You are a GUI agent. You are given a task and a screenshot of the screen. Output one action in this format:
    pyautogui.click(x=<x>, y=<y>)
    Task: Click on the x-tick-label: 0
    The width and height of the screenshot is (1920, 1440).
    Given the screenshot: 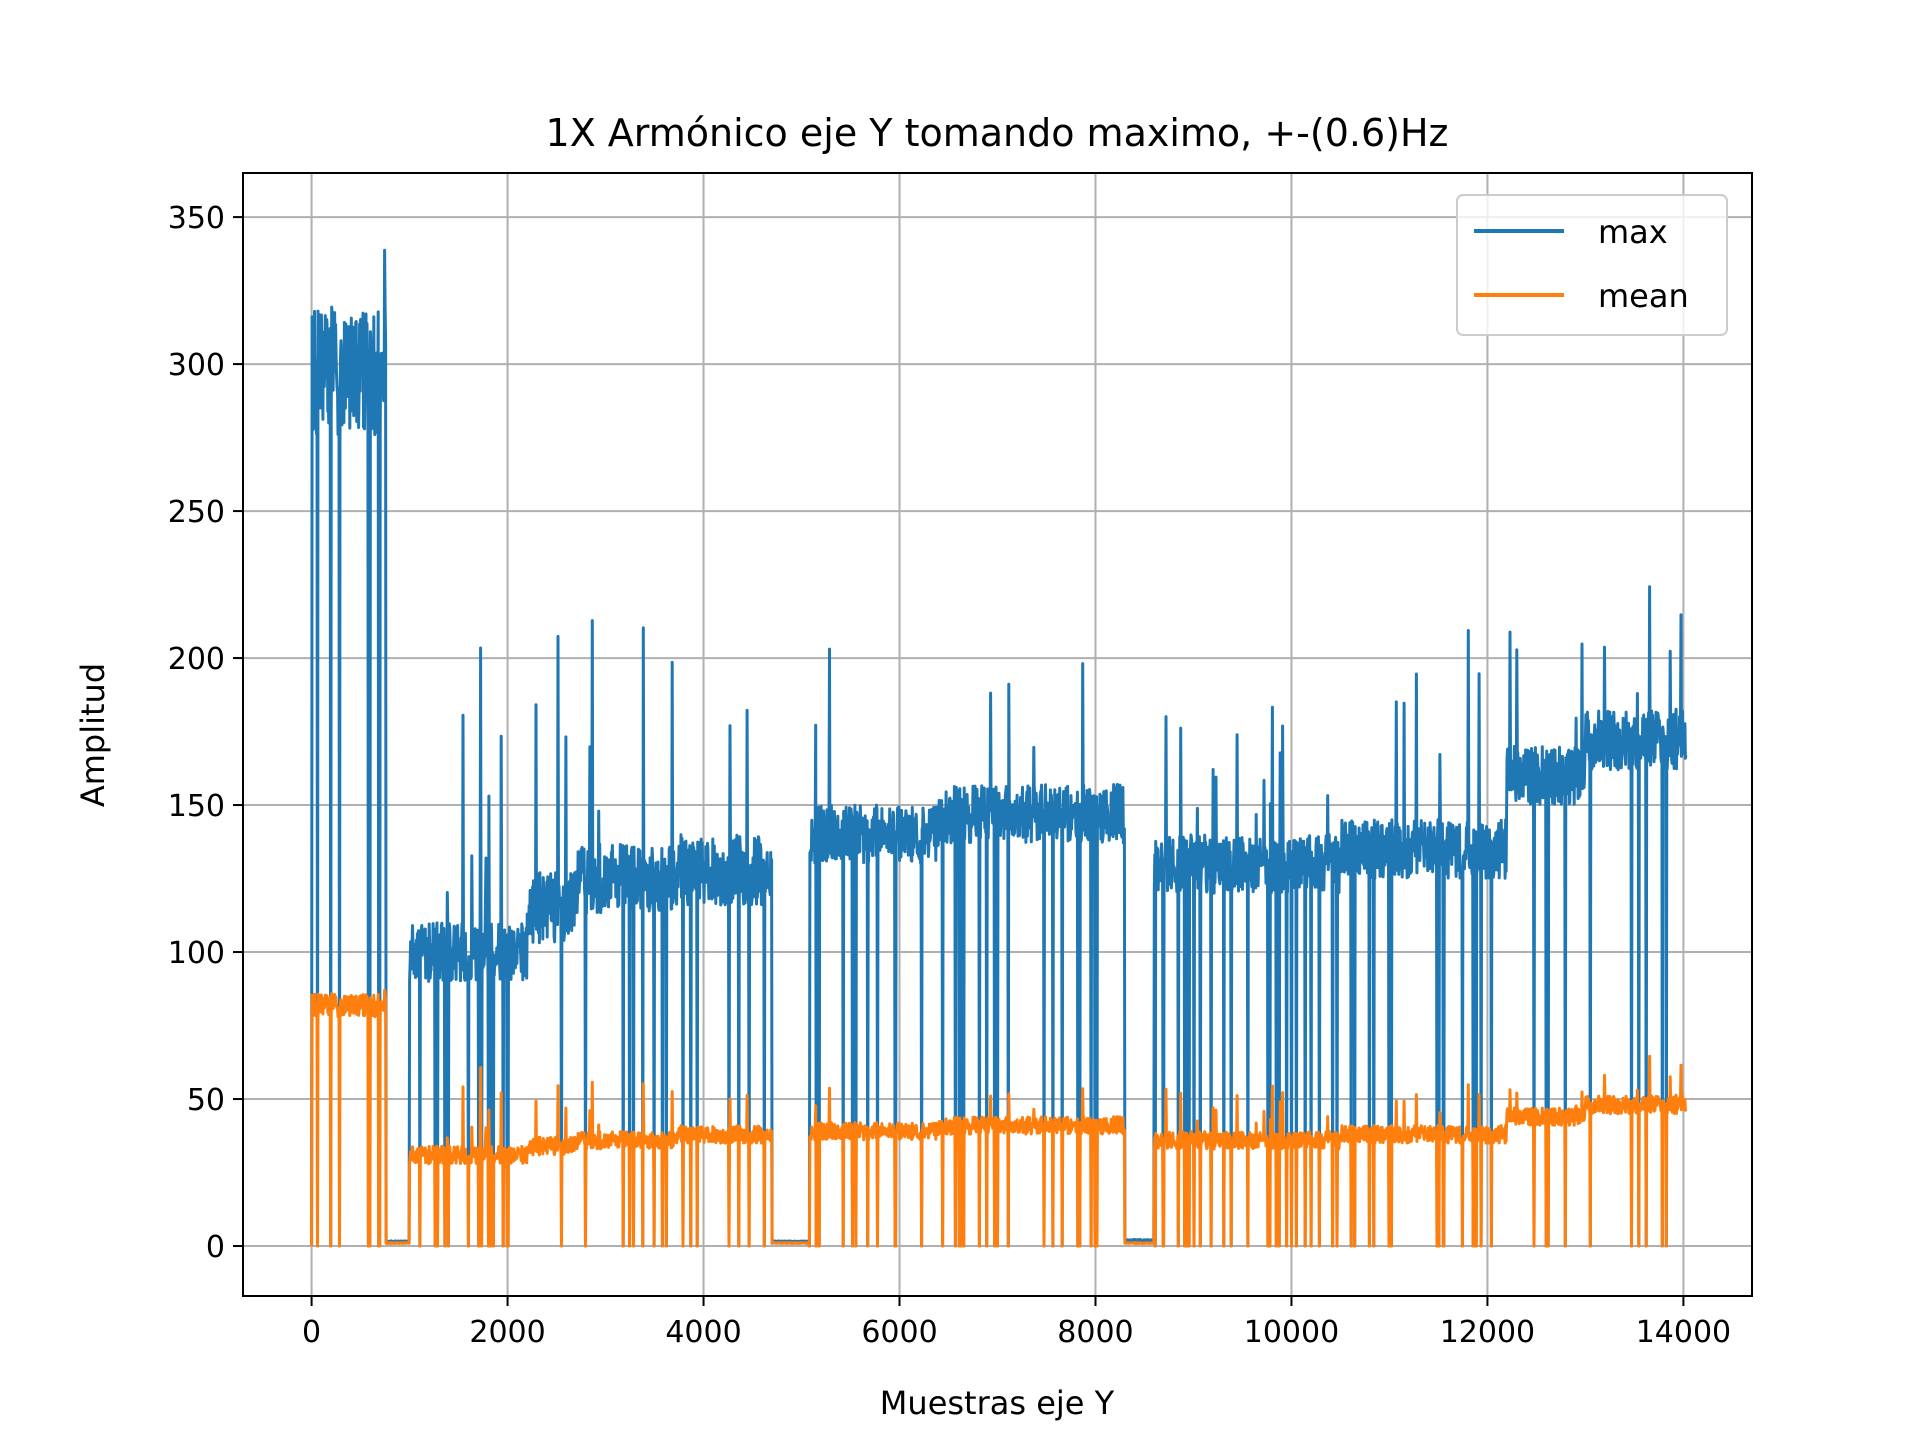 What is the action you would take?
    pyautogui.click(x=311, y=1332)
    